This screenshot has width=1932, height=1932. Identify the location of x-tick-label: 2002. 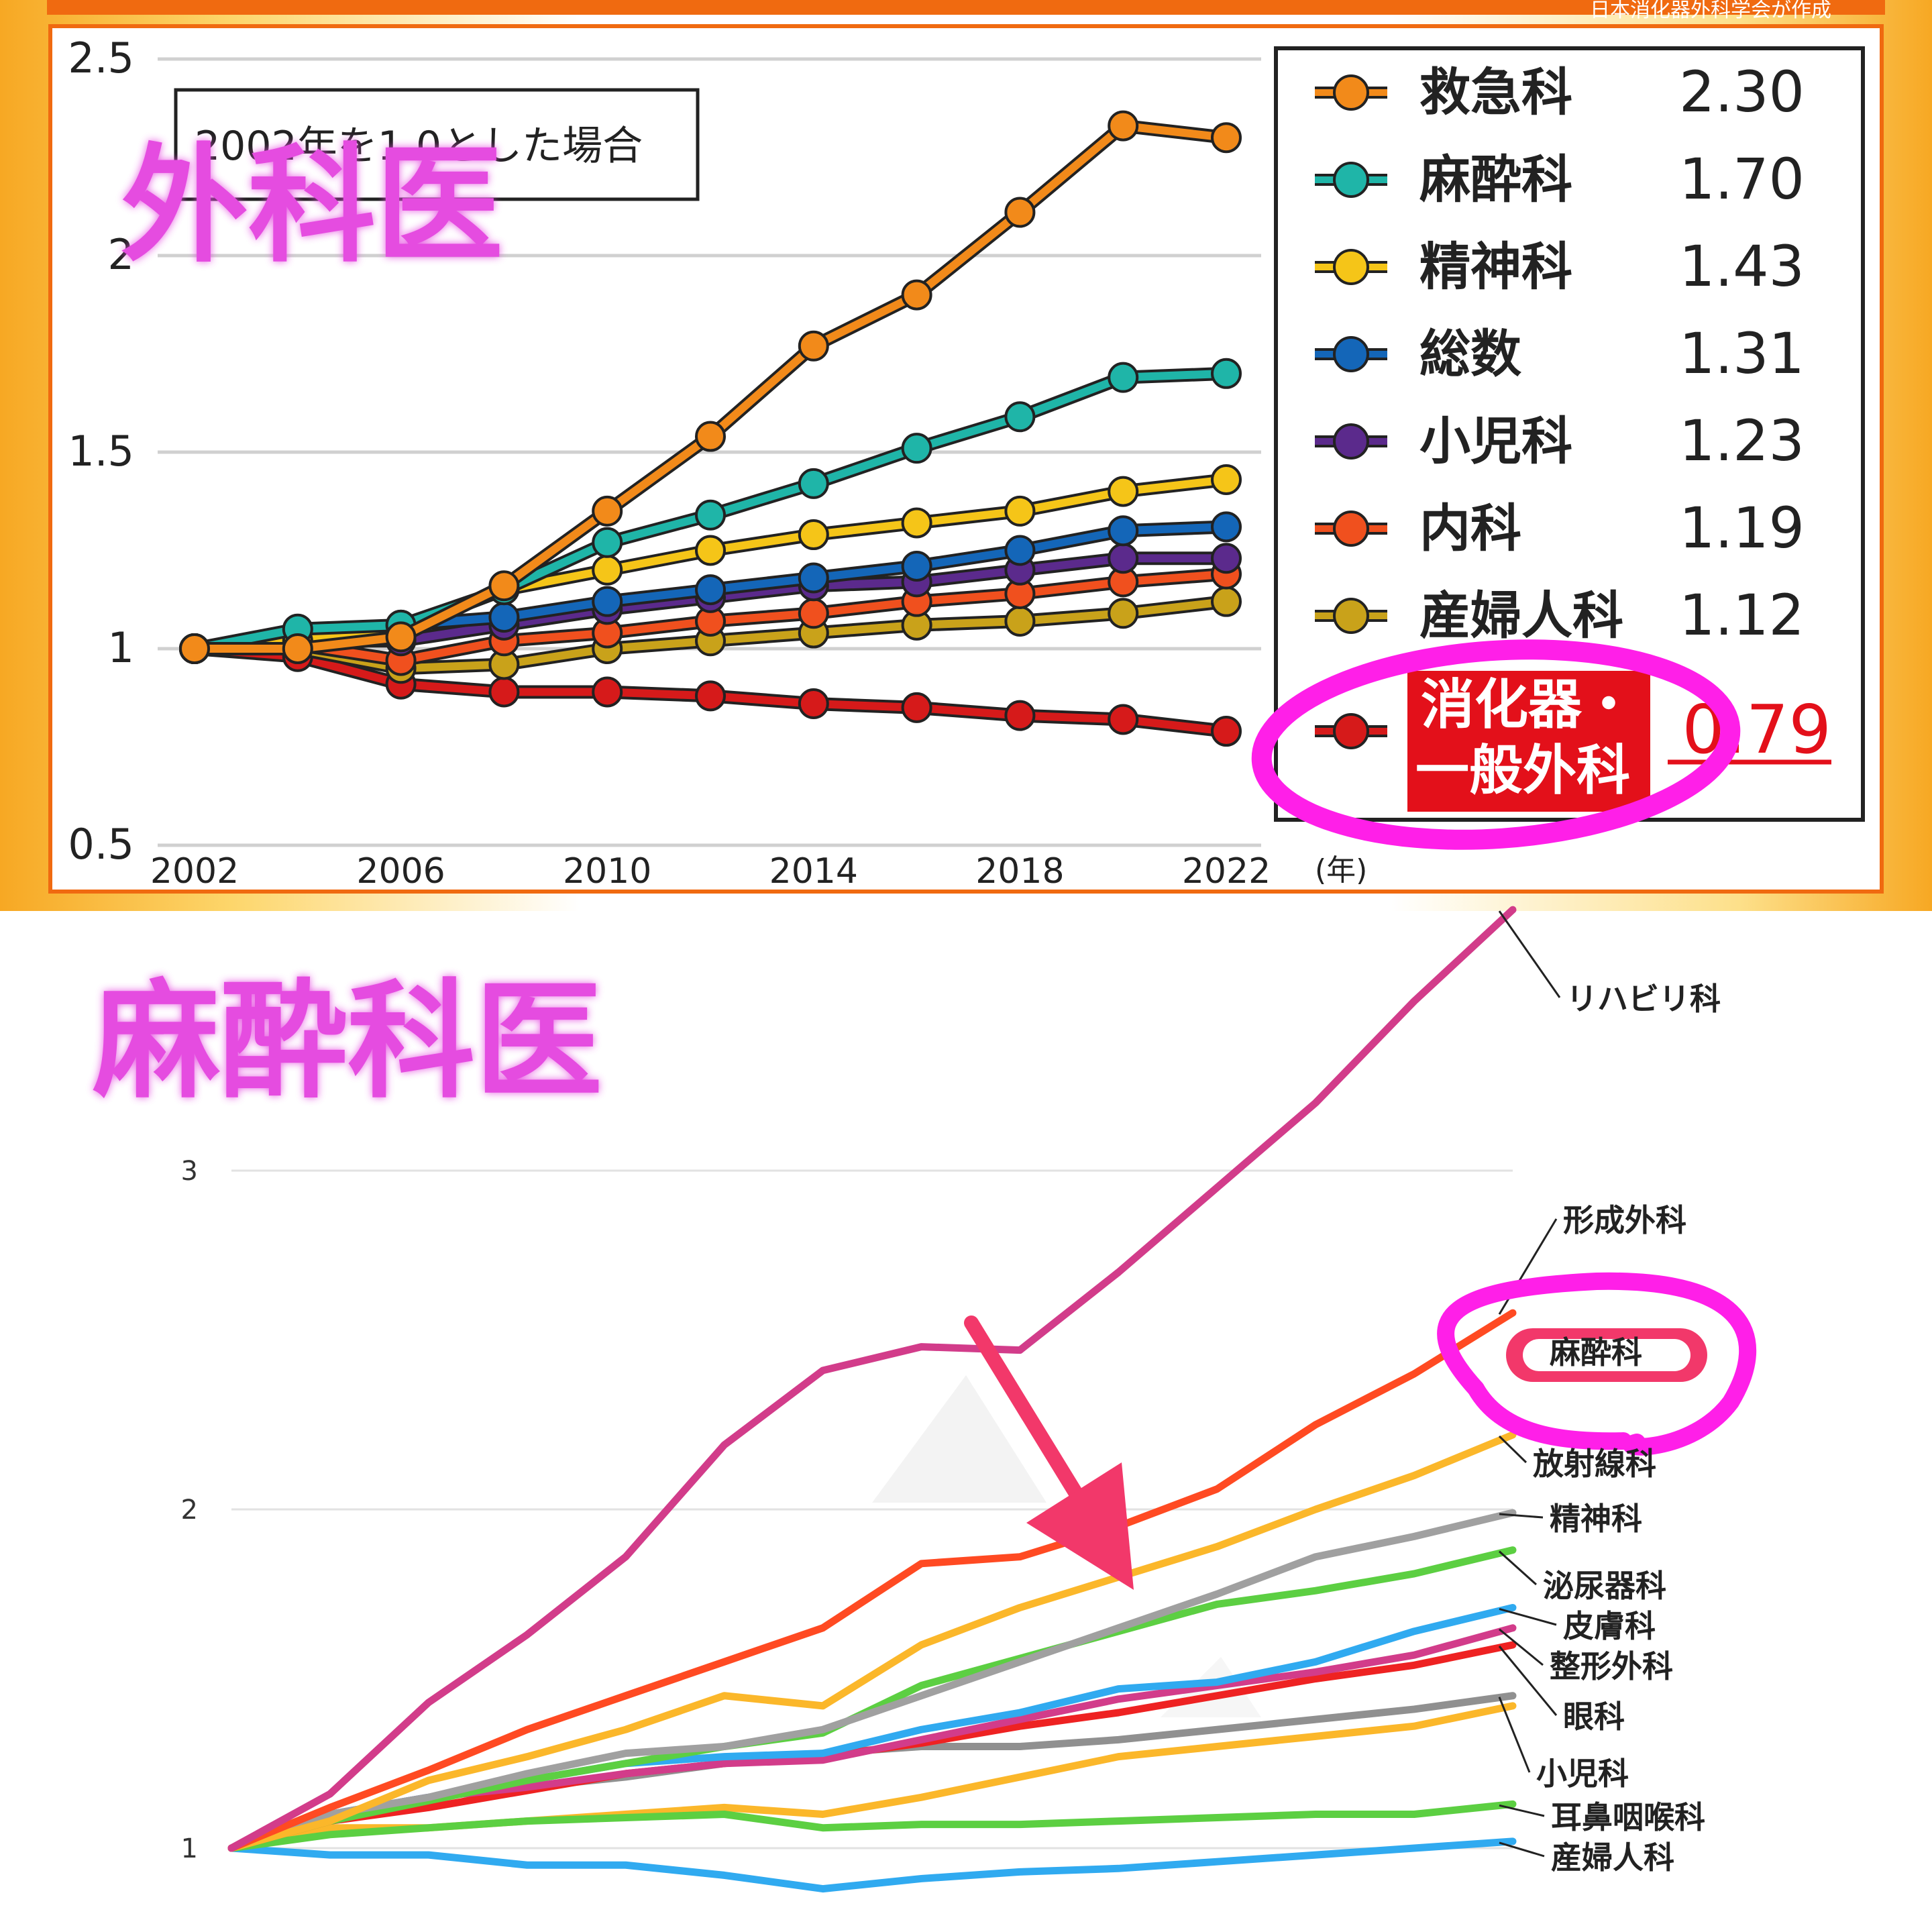
(194, 871).